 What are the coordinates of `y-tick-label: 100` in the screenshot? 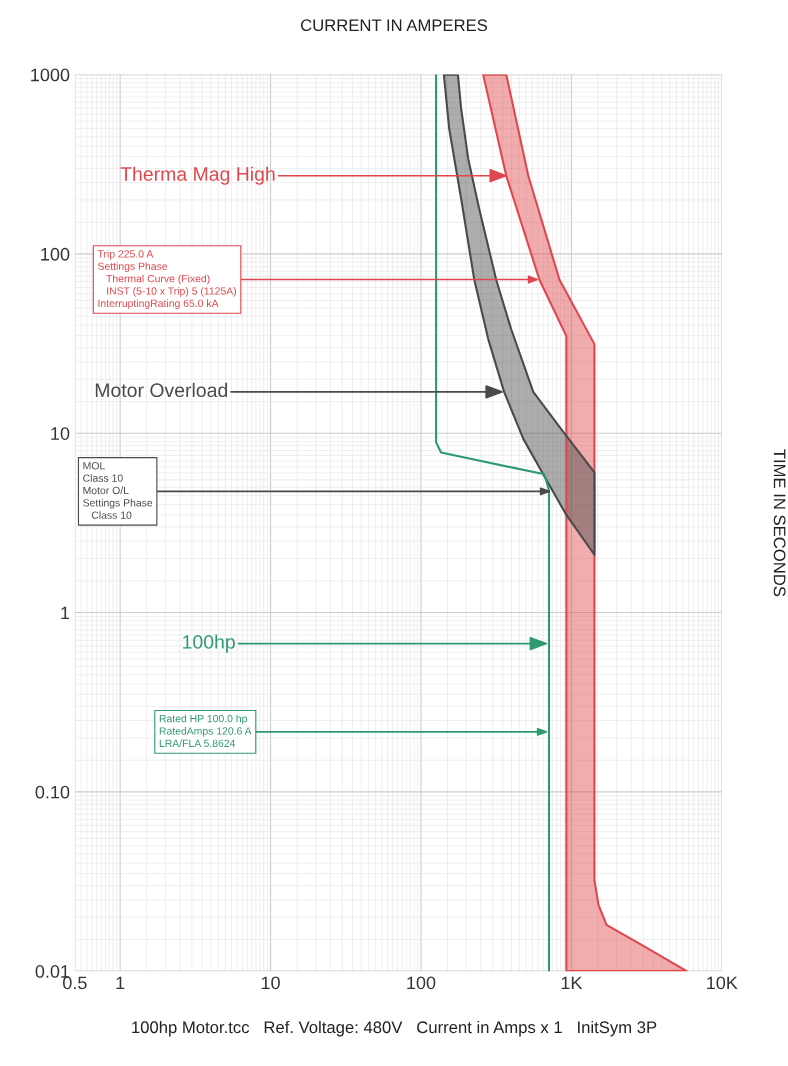 It's located at (55, 254).